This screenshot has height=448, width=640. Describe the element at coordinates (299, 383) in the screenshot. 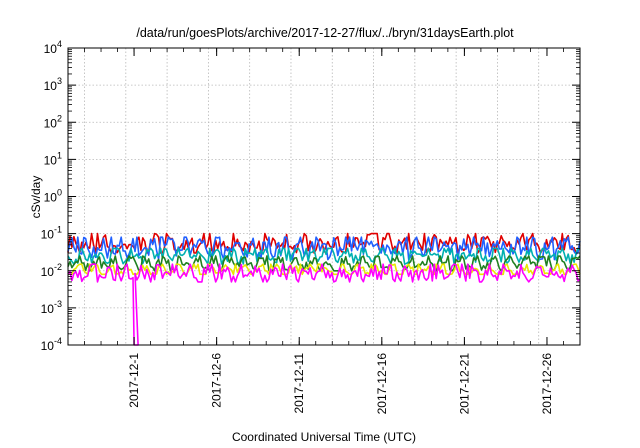

I see `x-tick-label: 2017-12-11` at that location.